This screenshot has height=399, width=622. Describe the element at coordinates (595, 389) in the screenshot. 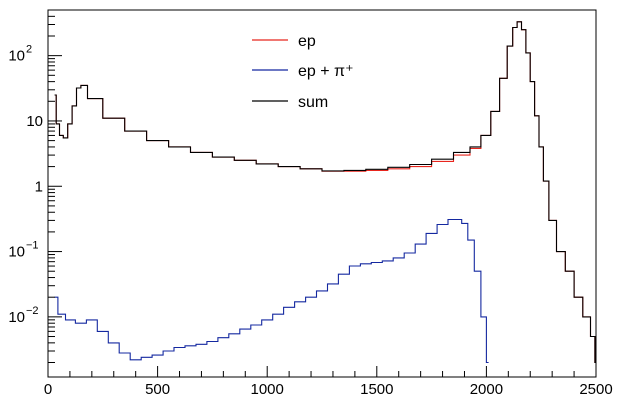

I see `x-tick-label: 2500` at that location.